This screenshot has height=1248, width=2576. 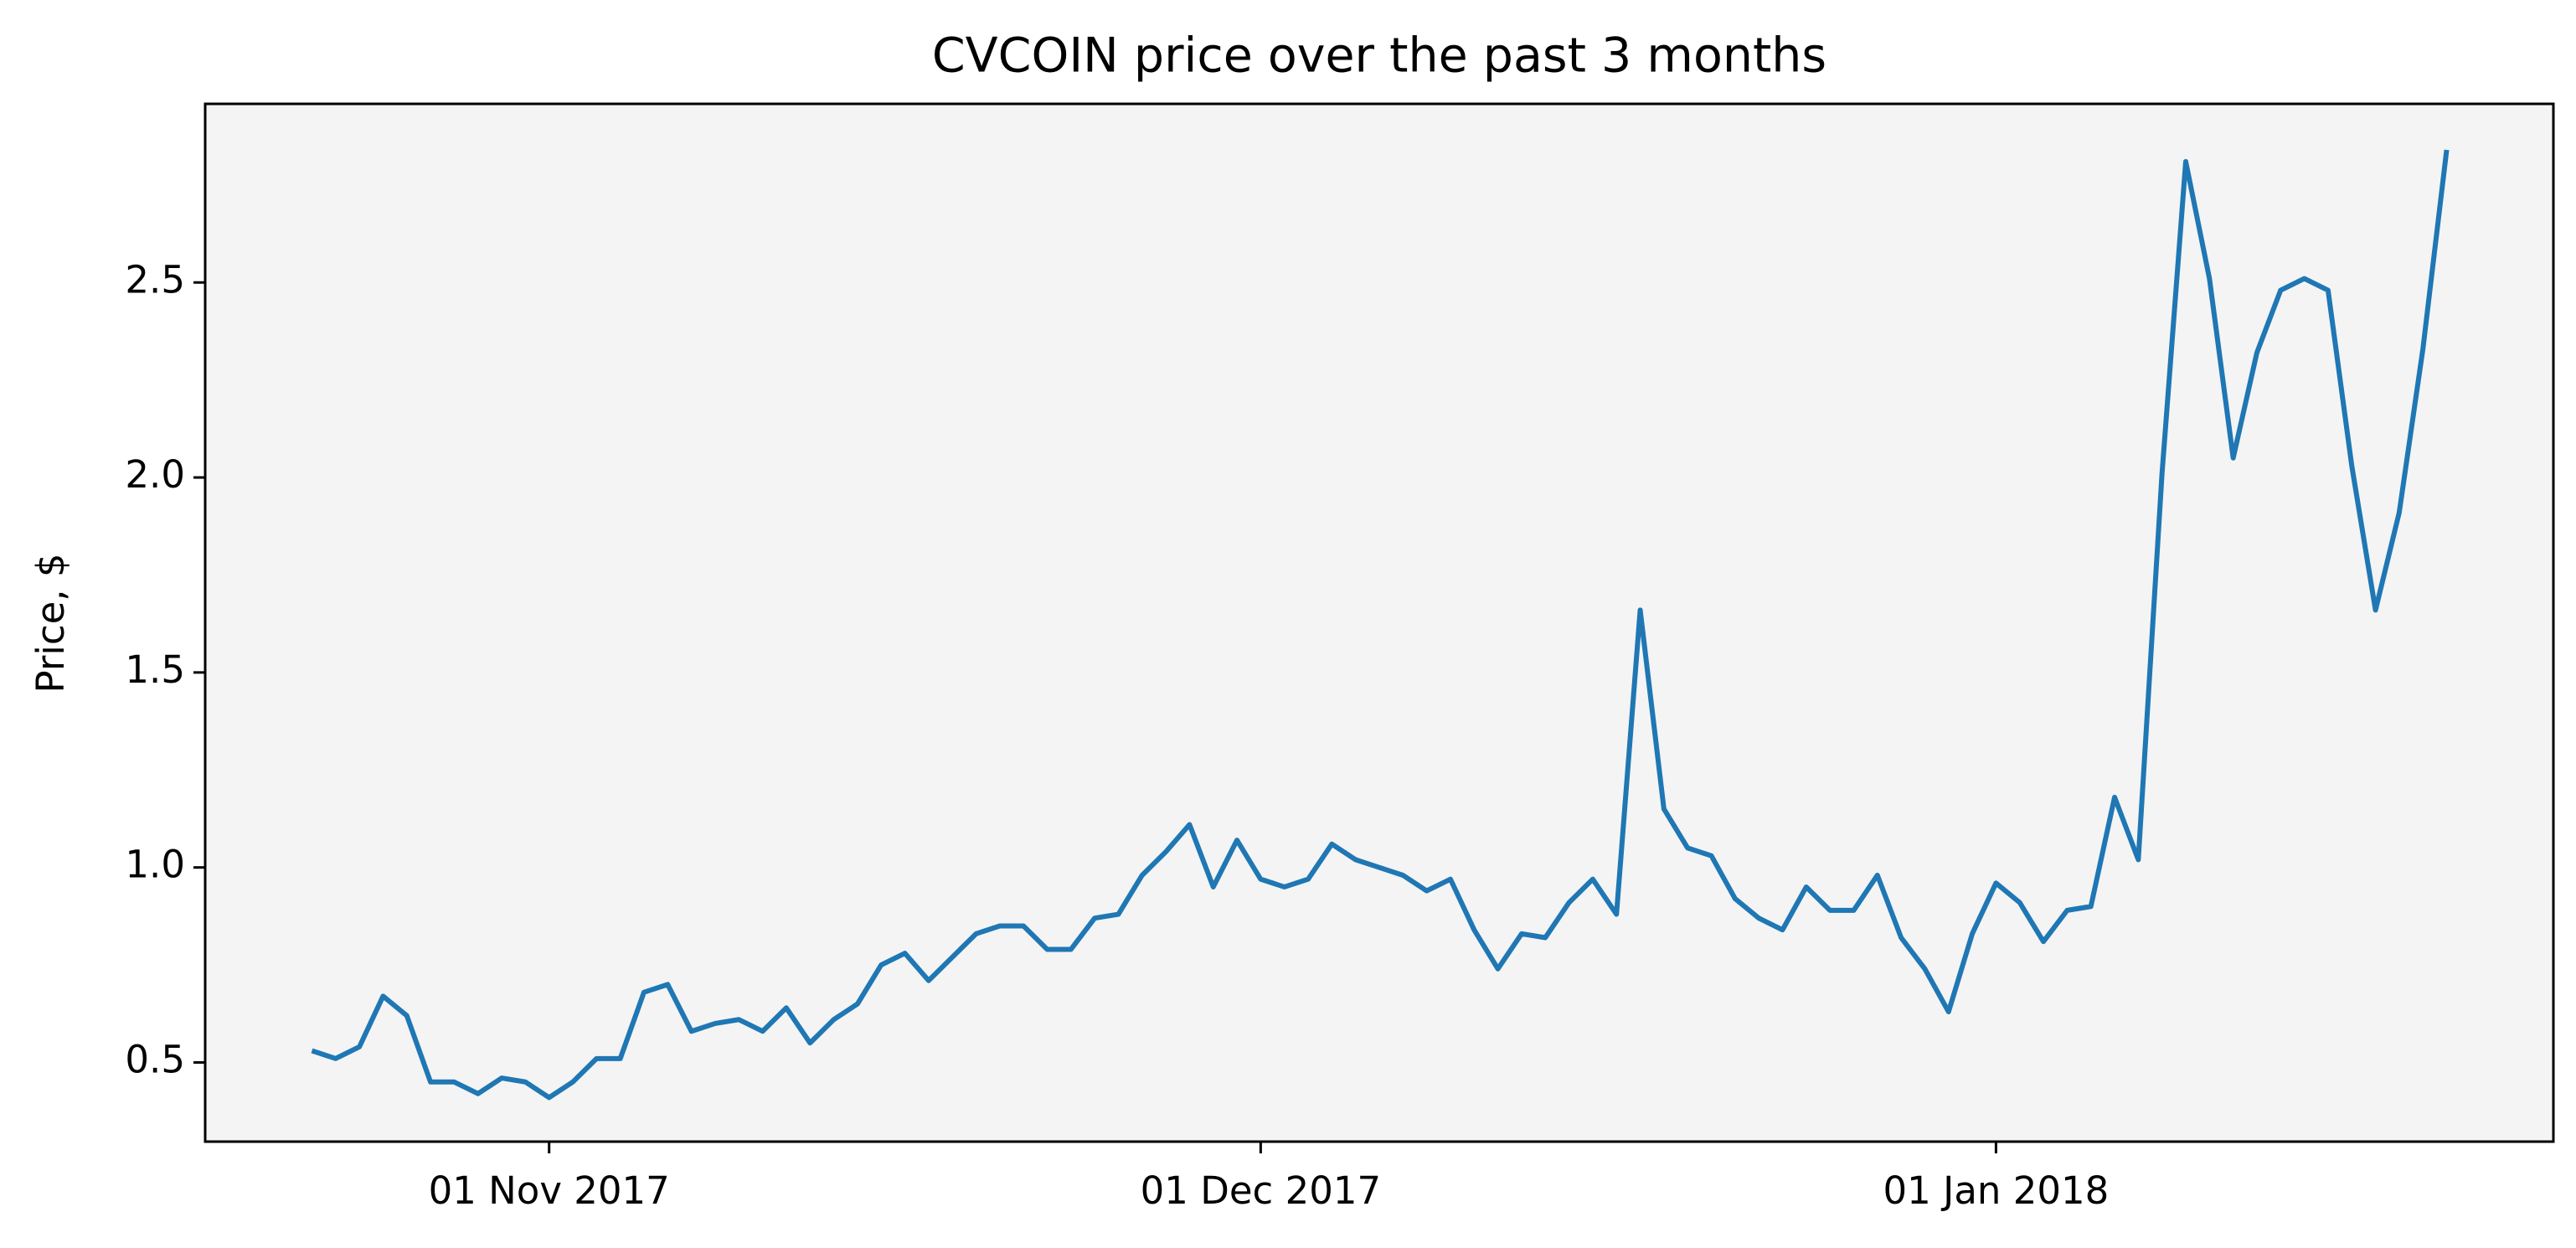 What do you see at coordinates (155, 865) in the screenshot?
I see `y-tick-label: 1.0` at bounding box center [155, 865].